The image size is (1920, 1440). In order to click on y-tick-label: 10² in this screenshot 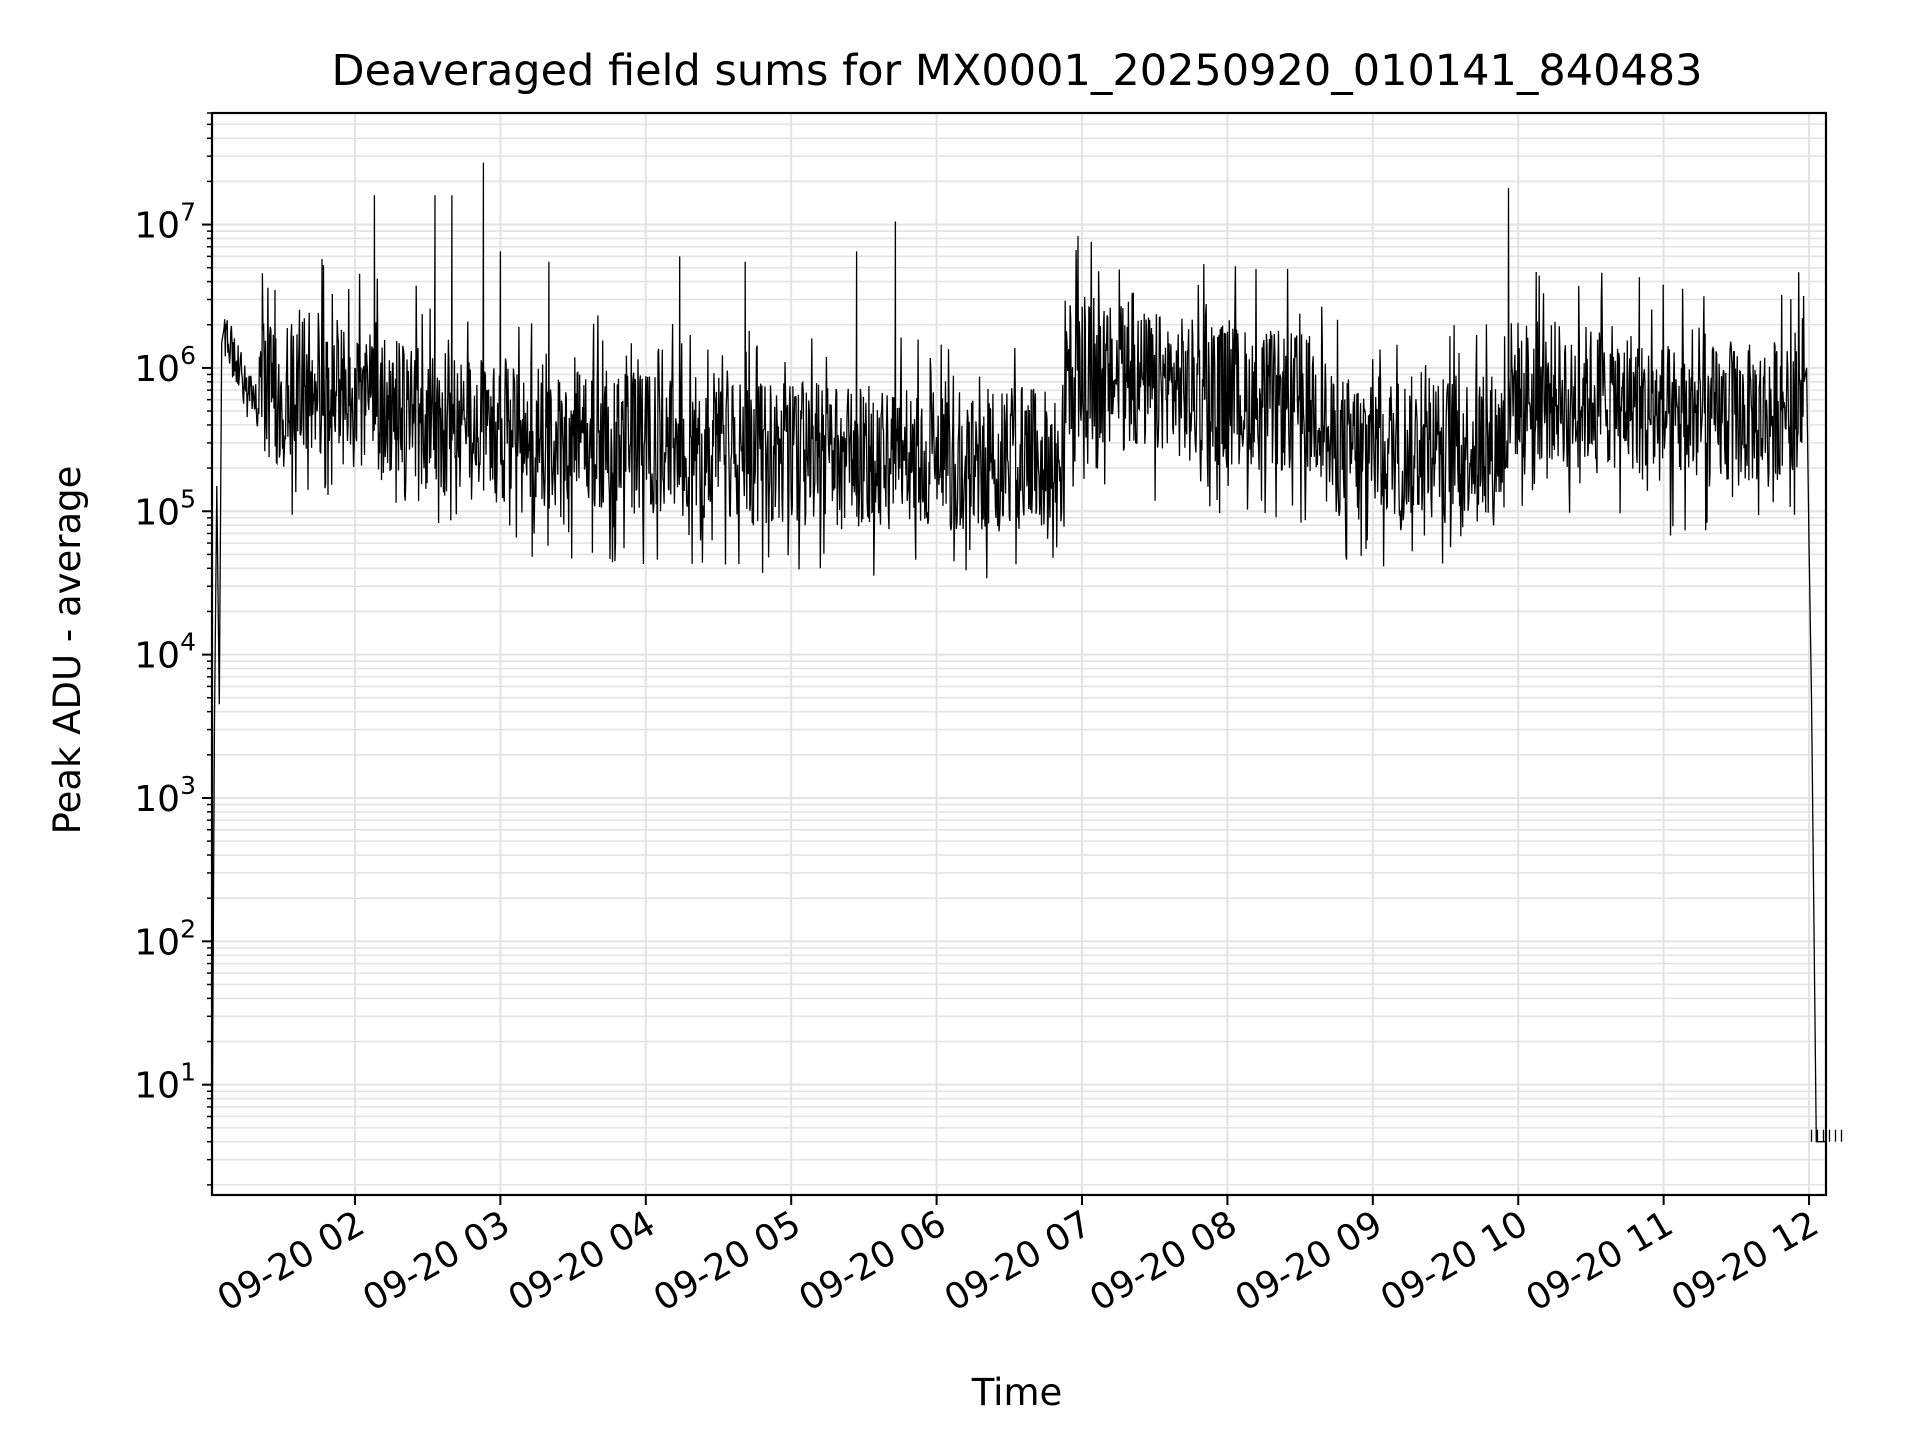, I will do `click(165, 938)`.